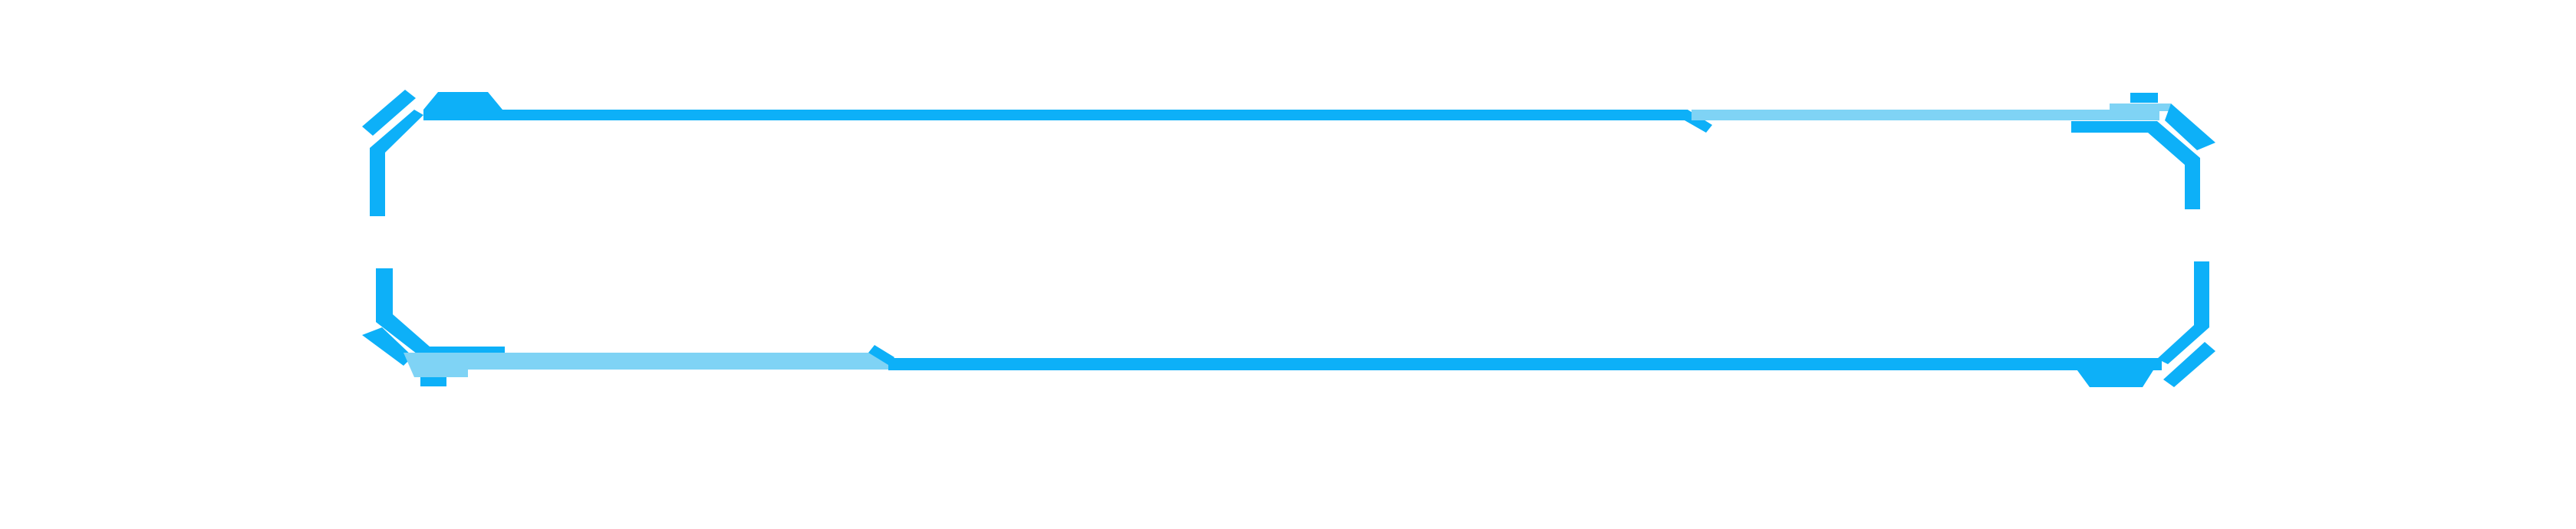  What do you see at coordinates (432, 153) in the screenshot?
I see `corner-top-left` at bounding box center [432, 153].